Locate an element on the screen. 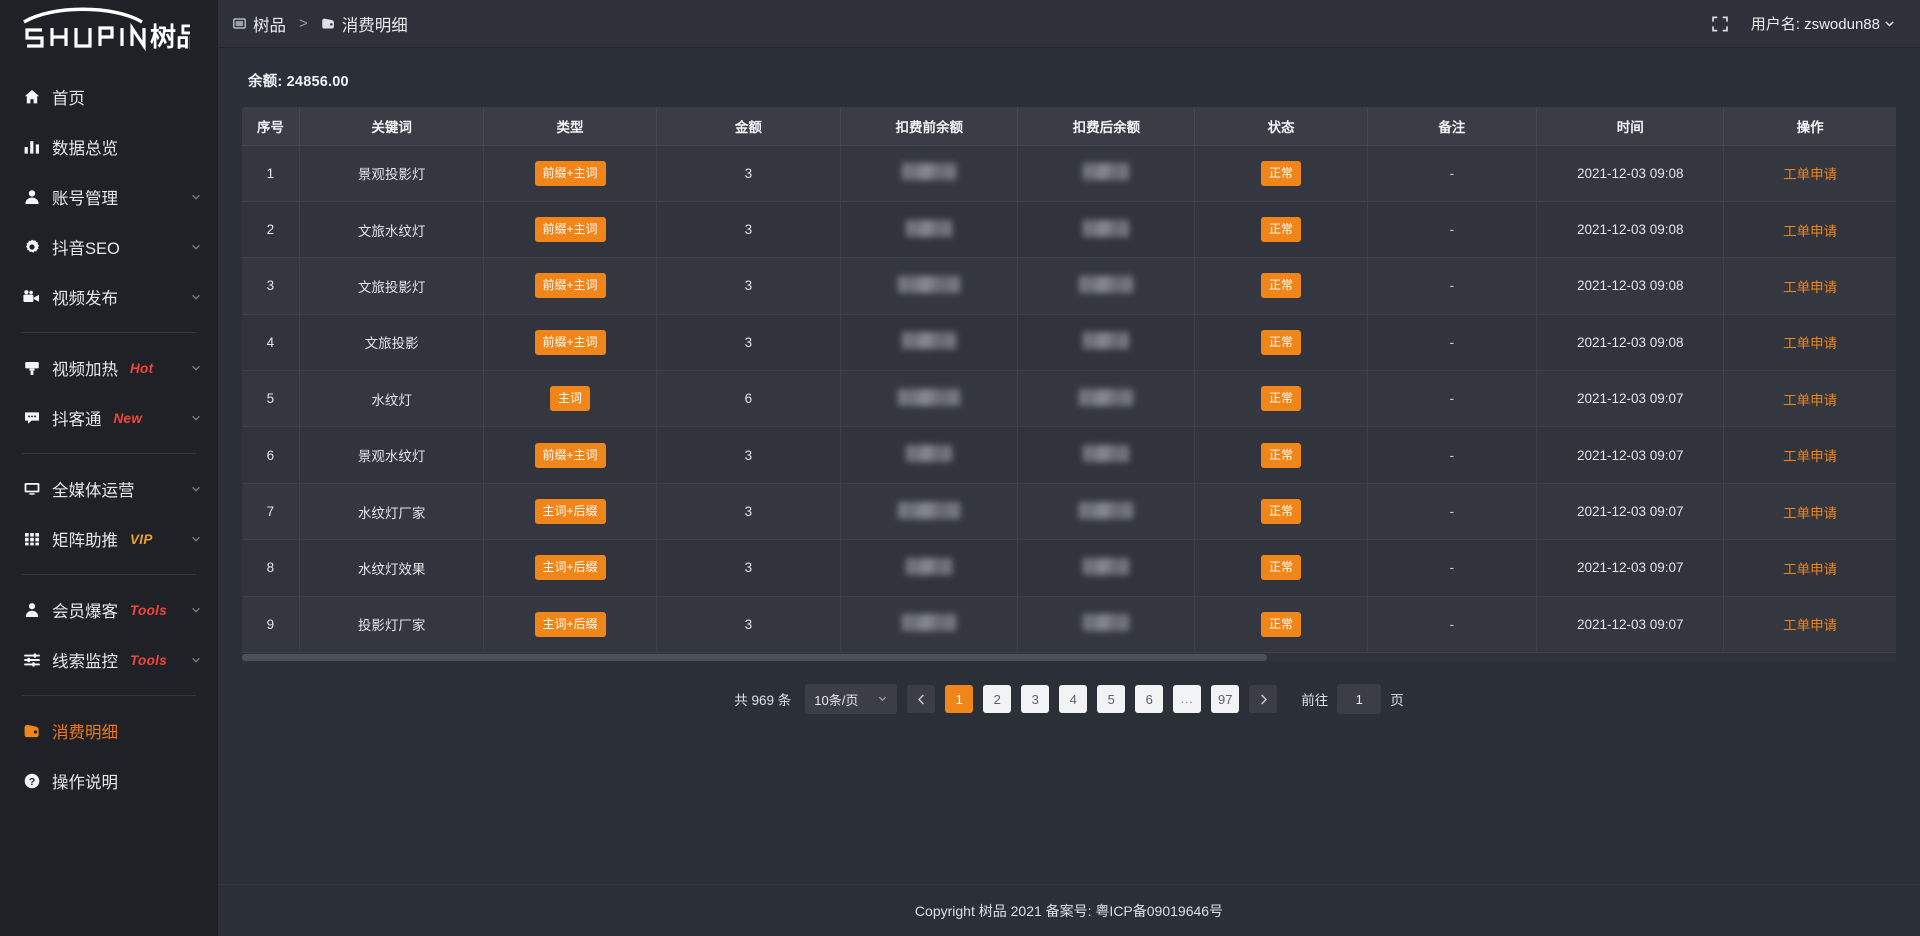 The width and height of the screenshot is (1920, 936). pagination-total: 共 969 条 is located at coordinates (763, 701).